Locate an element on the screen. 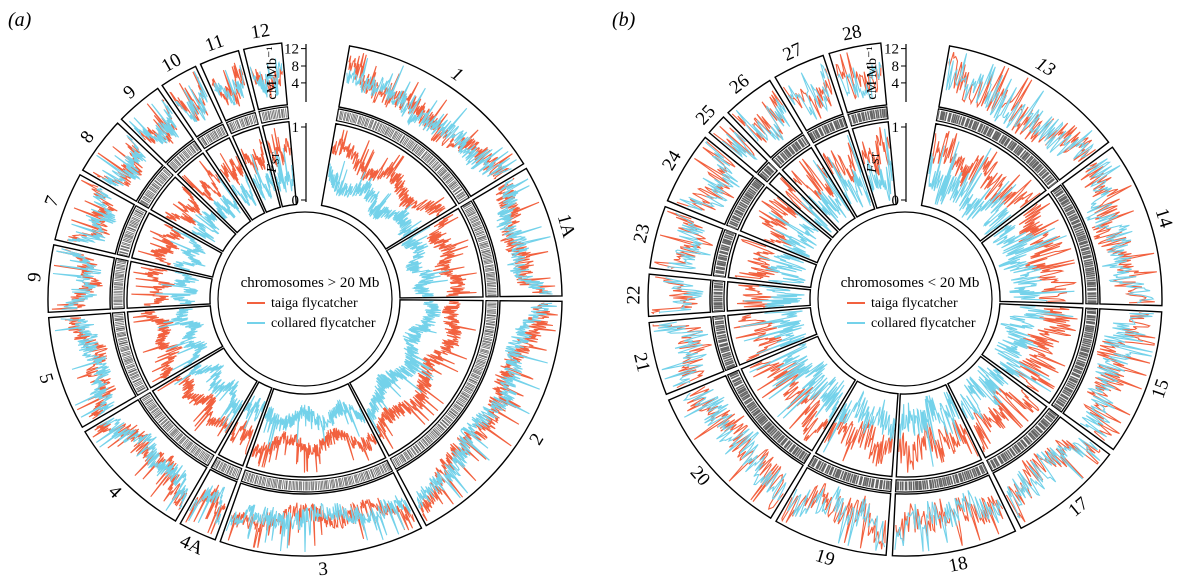  center-circle is located at coordinates (305, 299).